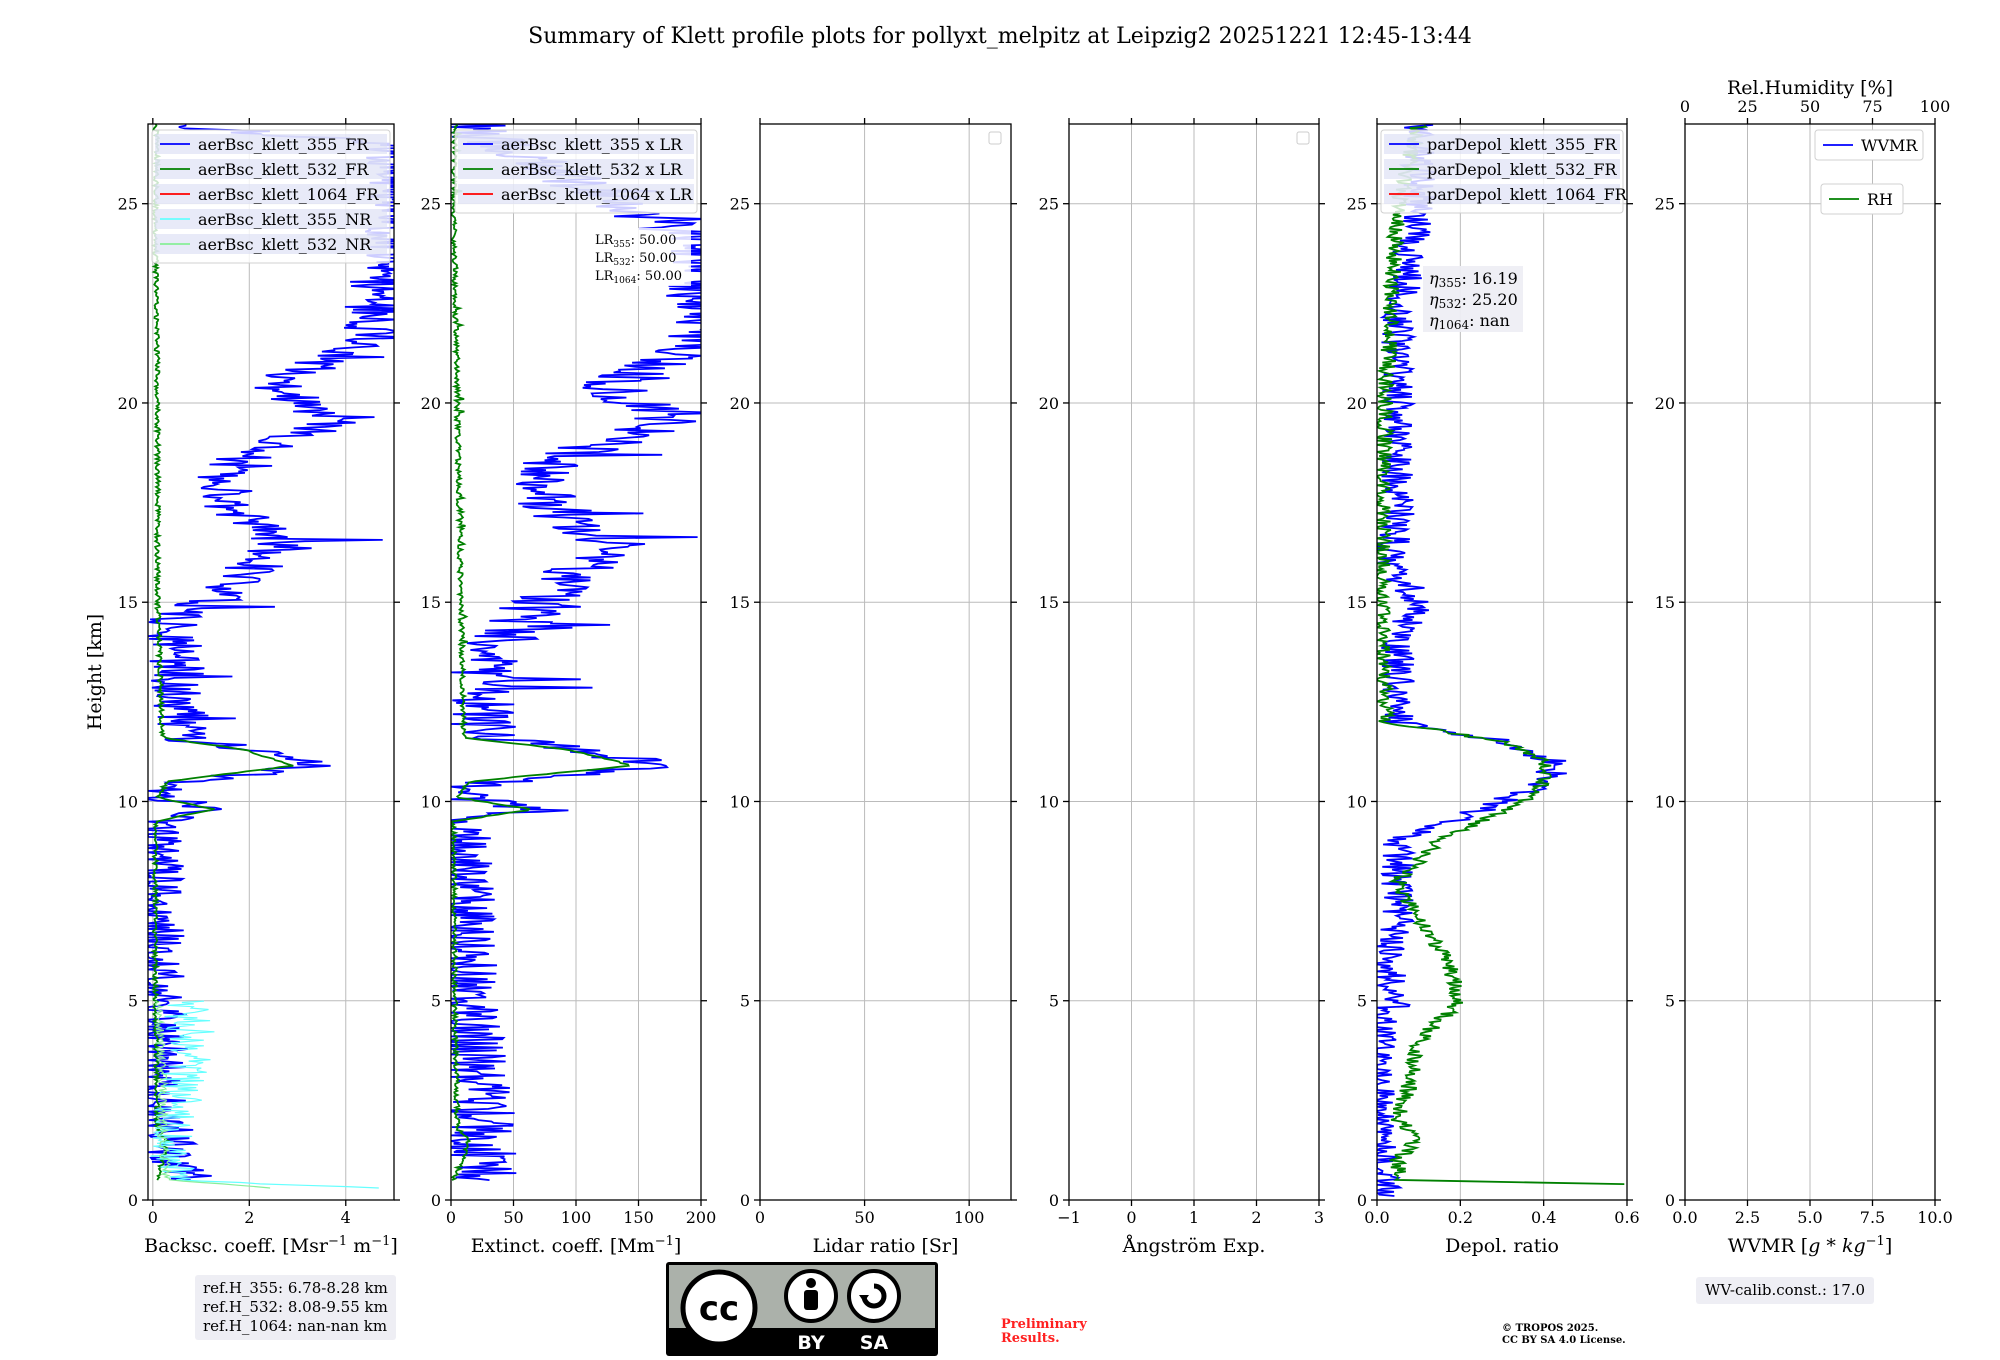  Describe the element at coordinates (1522, 169) in the screenshot. I see `legend-label: parDepol_klett_532_FR` at that location.